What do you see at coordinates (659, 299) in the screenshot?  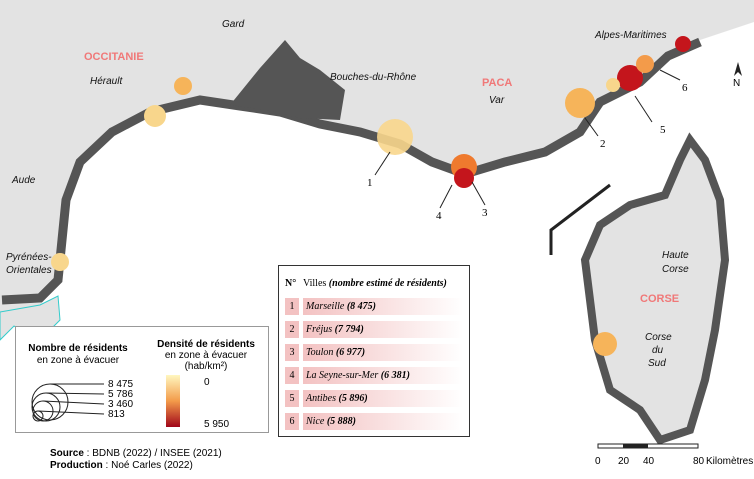 I see `region-label: CORSE` at bounding box center [659, 299].